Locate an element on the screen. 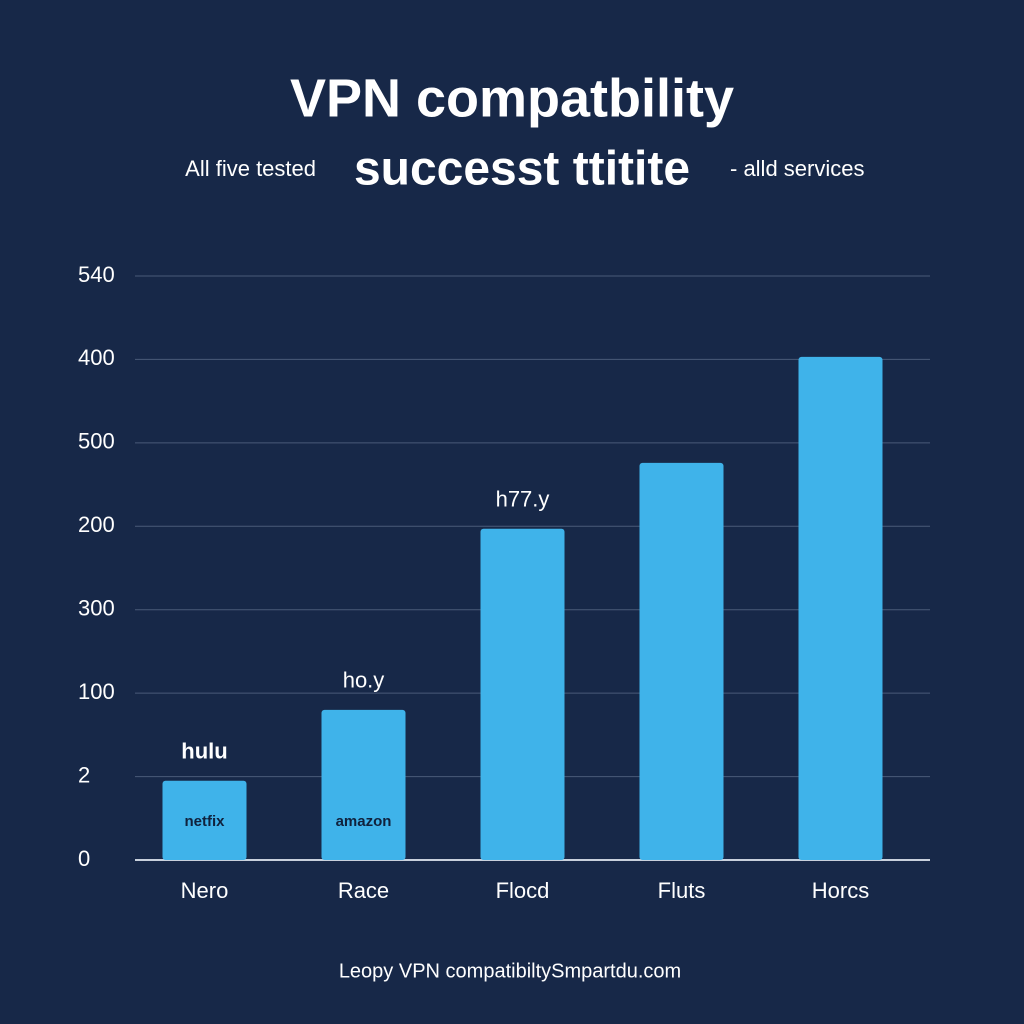 The width and height of the screenshot is (1024, 1024). bar-logo: amazon is located at coordinates (364, 821).